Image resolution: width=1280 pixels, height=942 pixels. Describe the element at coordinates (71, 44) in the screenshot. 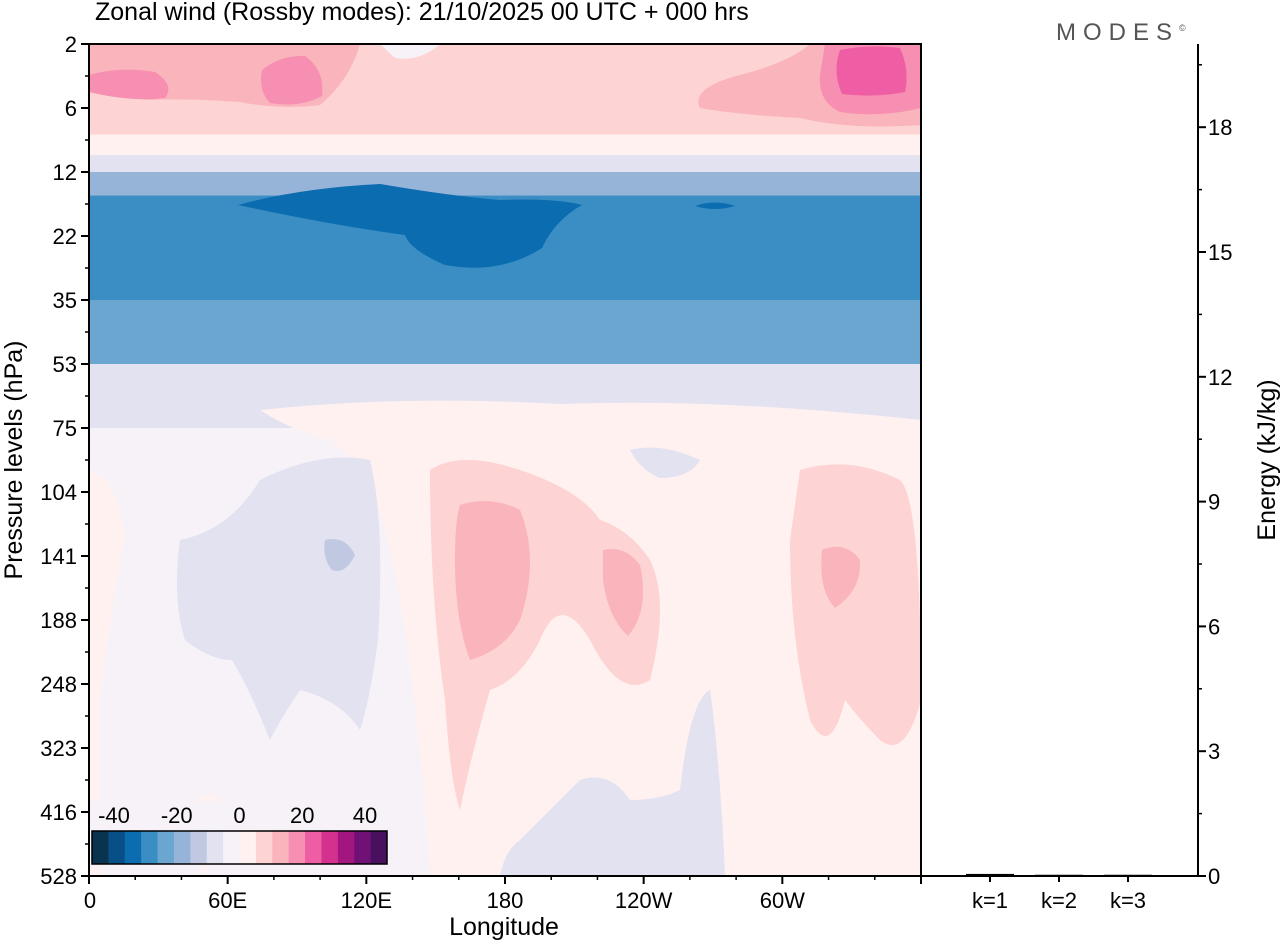

I see `y-tick-label: 2` at that location.